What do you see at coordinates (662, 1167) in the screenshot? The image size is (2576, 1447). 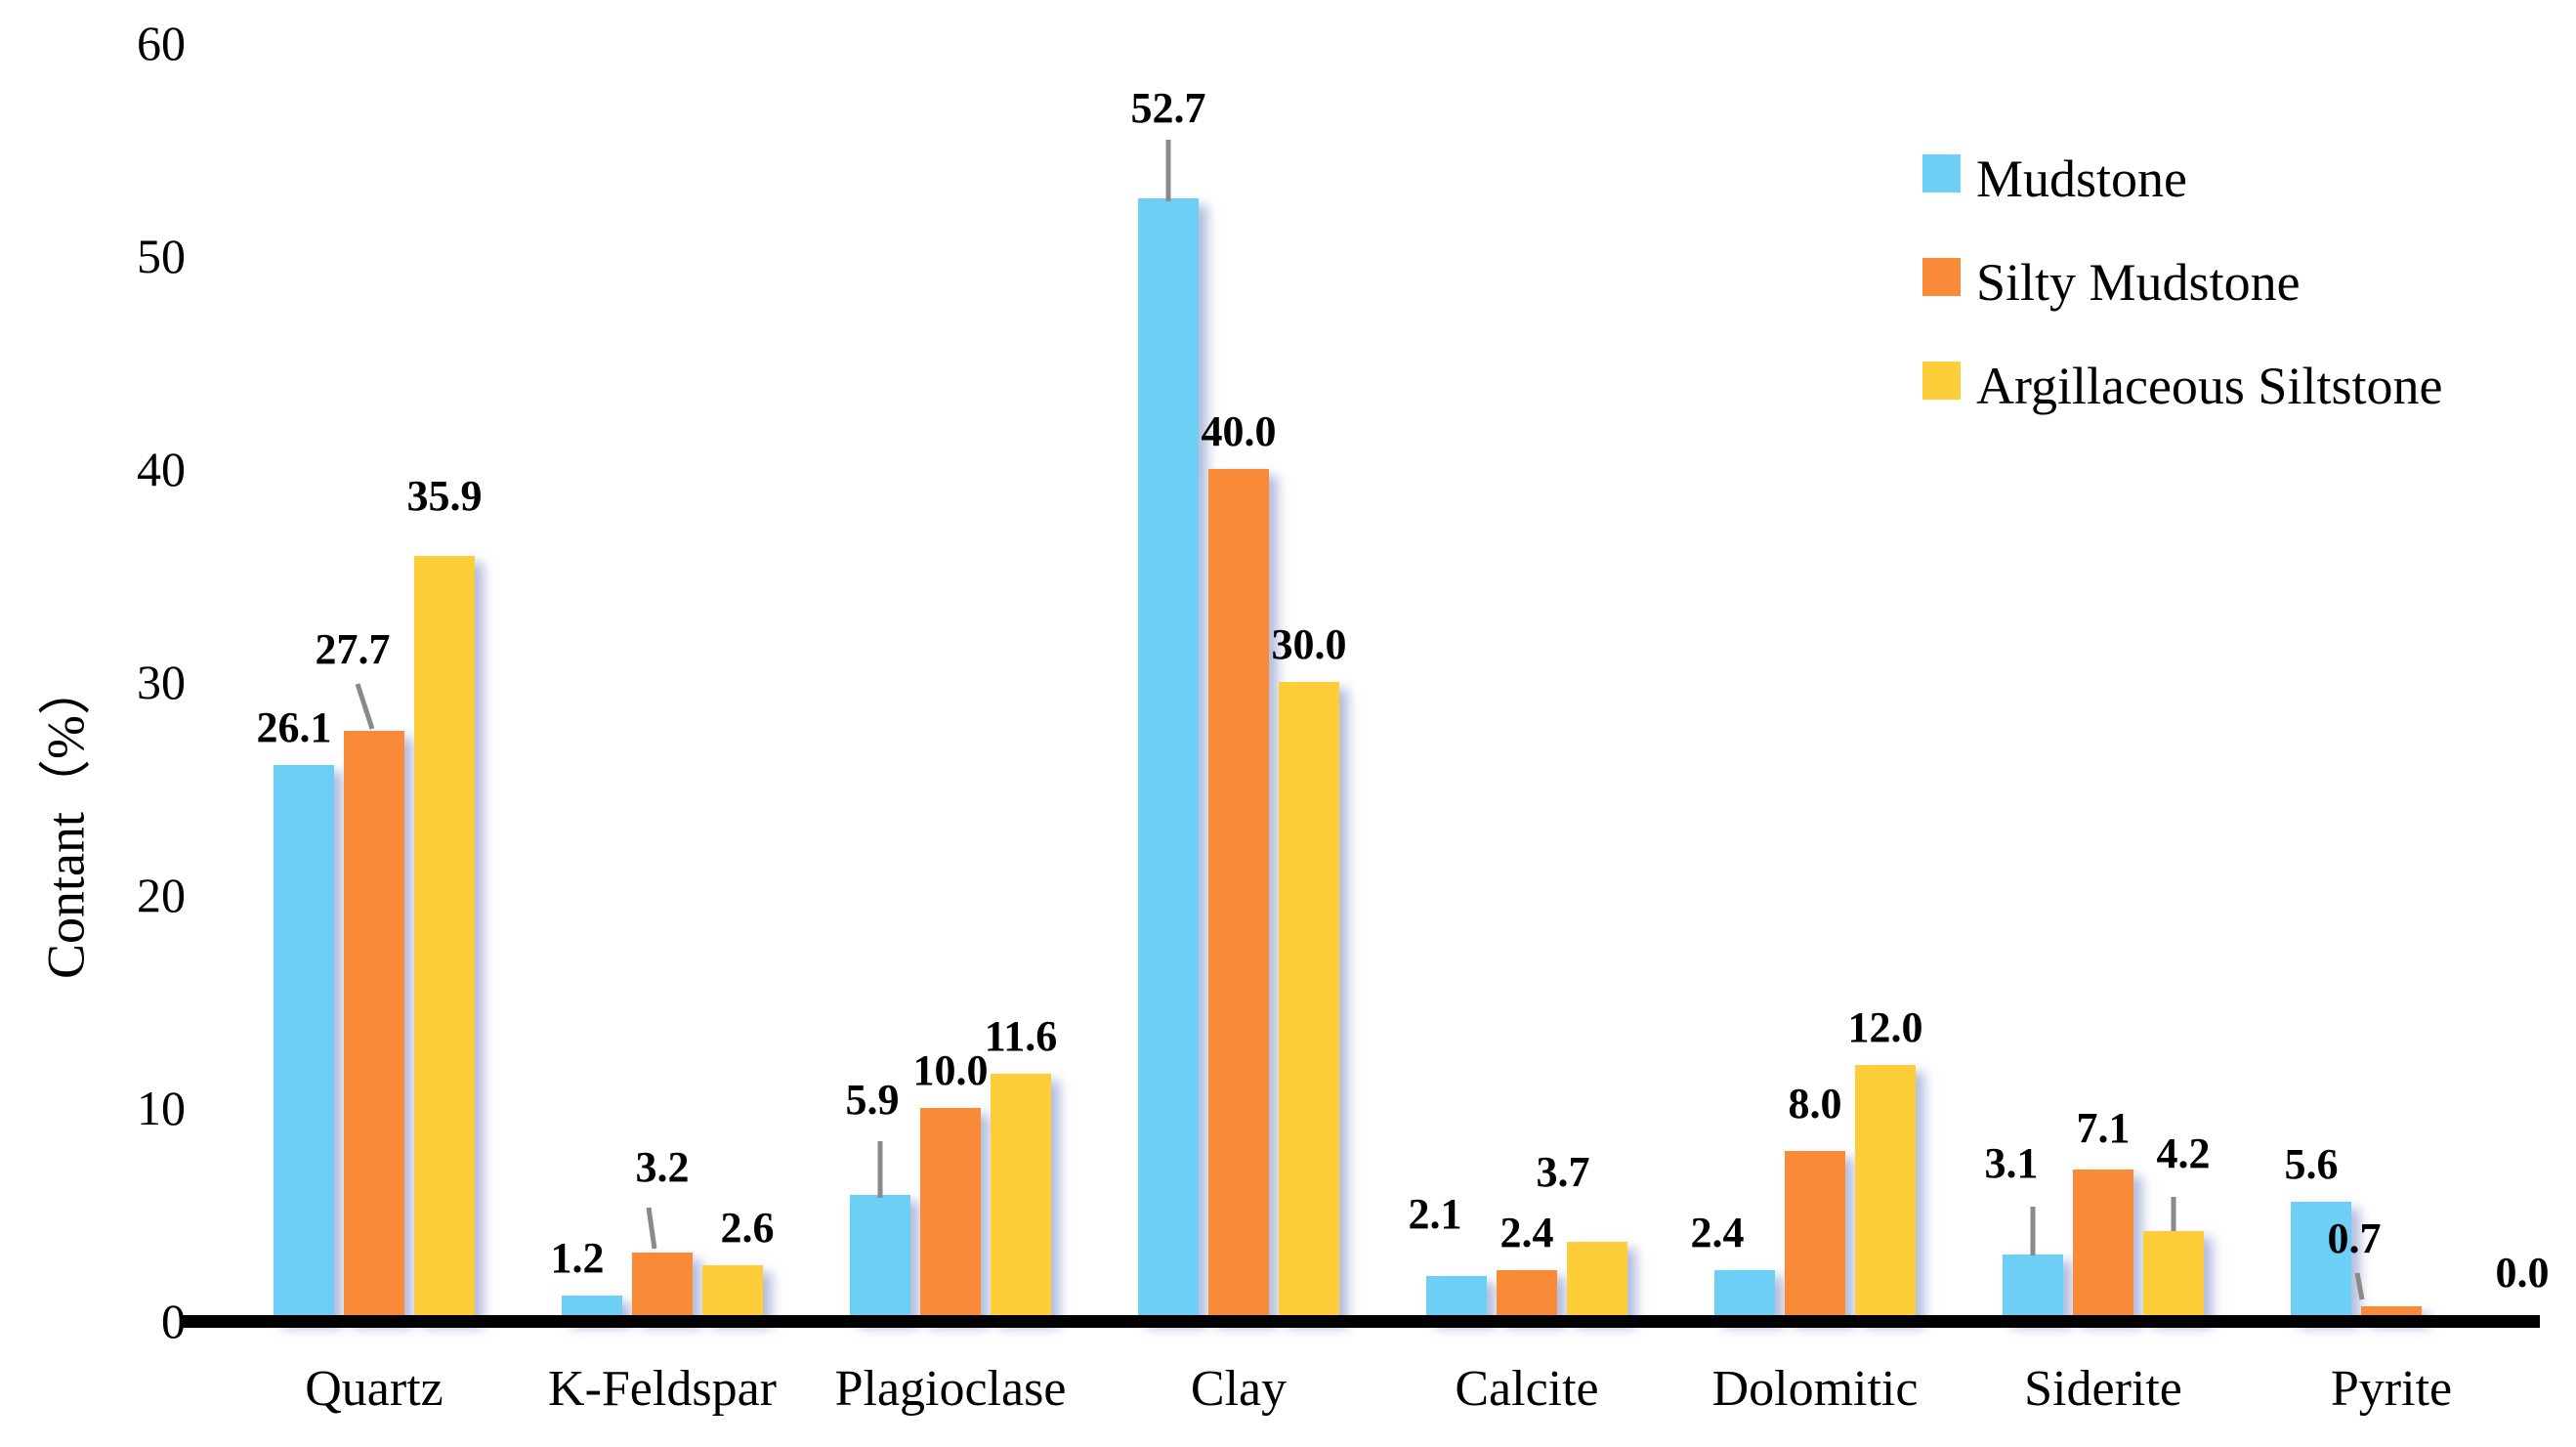 I see `bar-value-label: 3.2` at bounding box center [662, 1167].